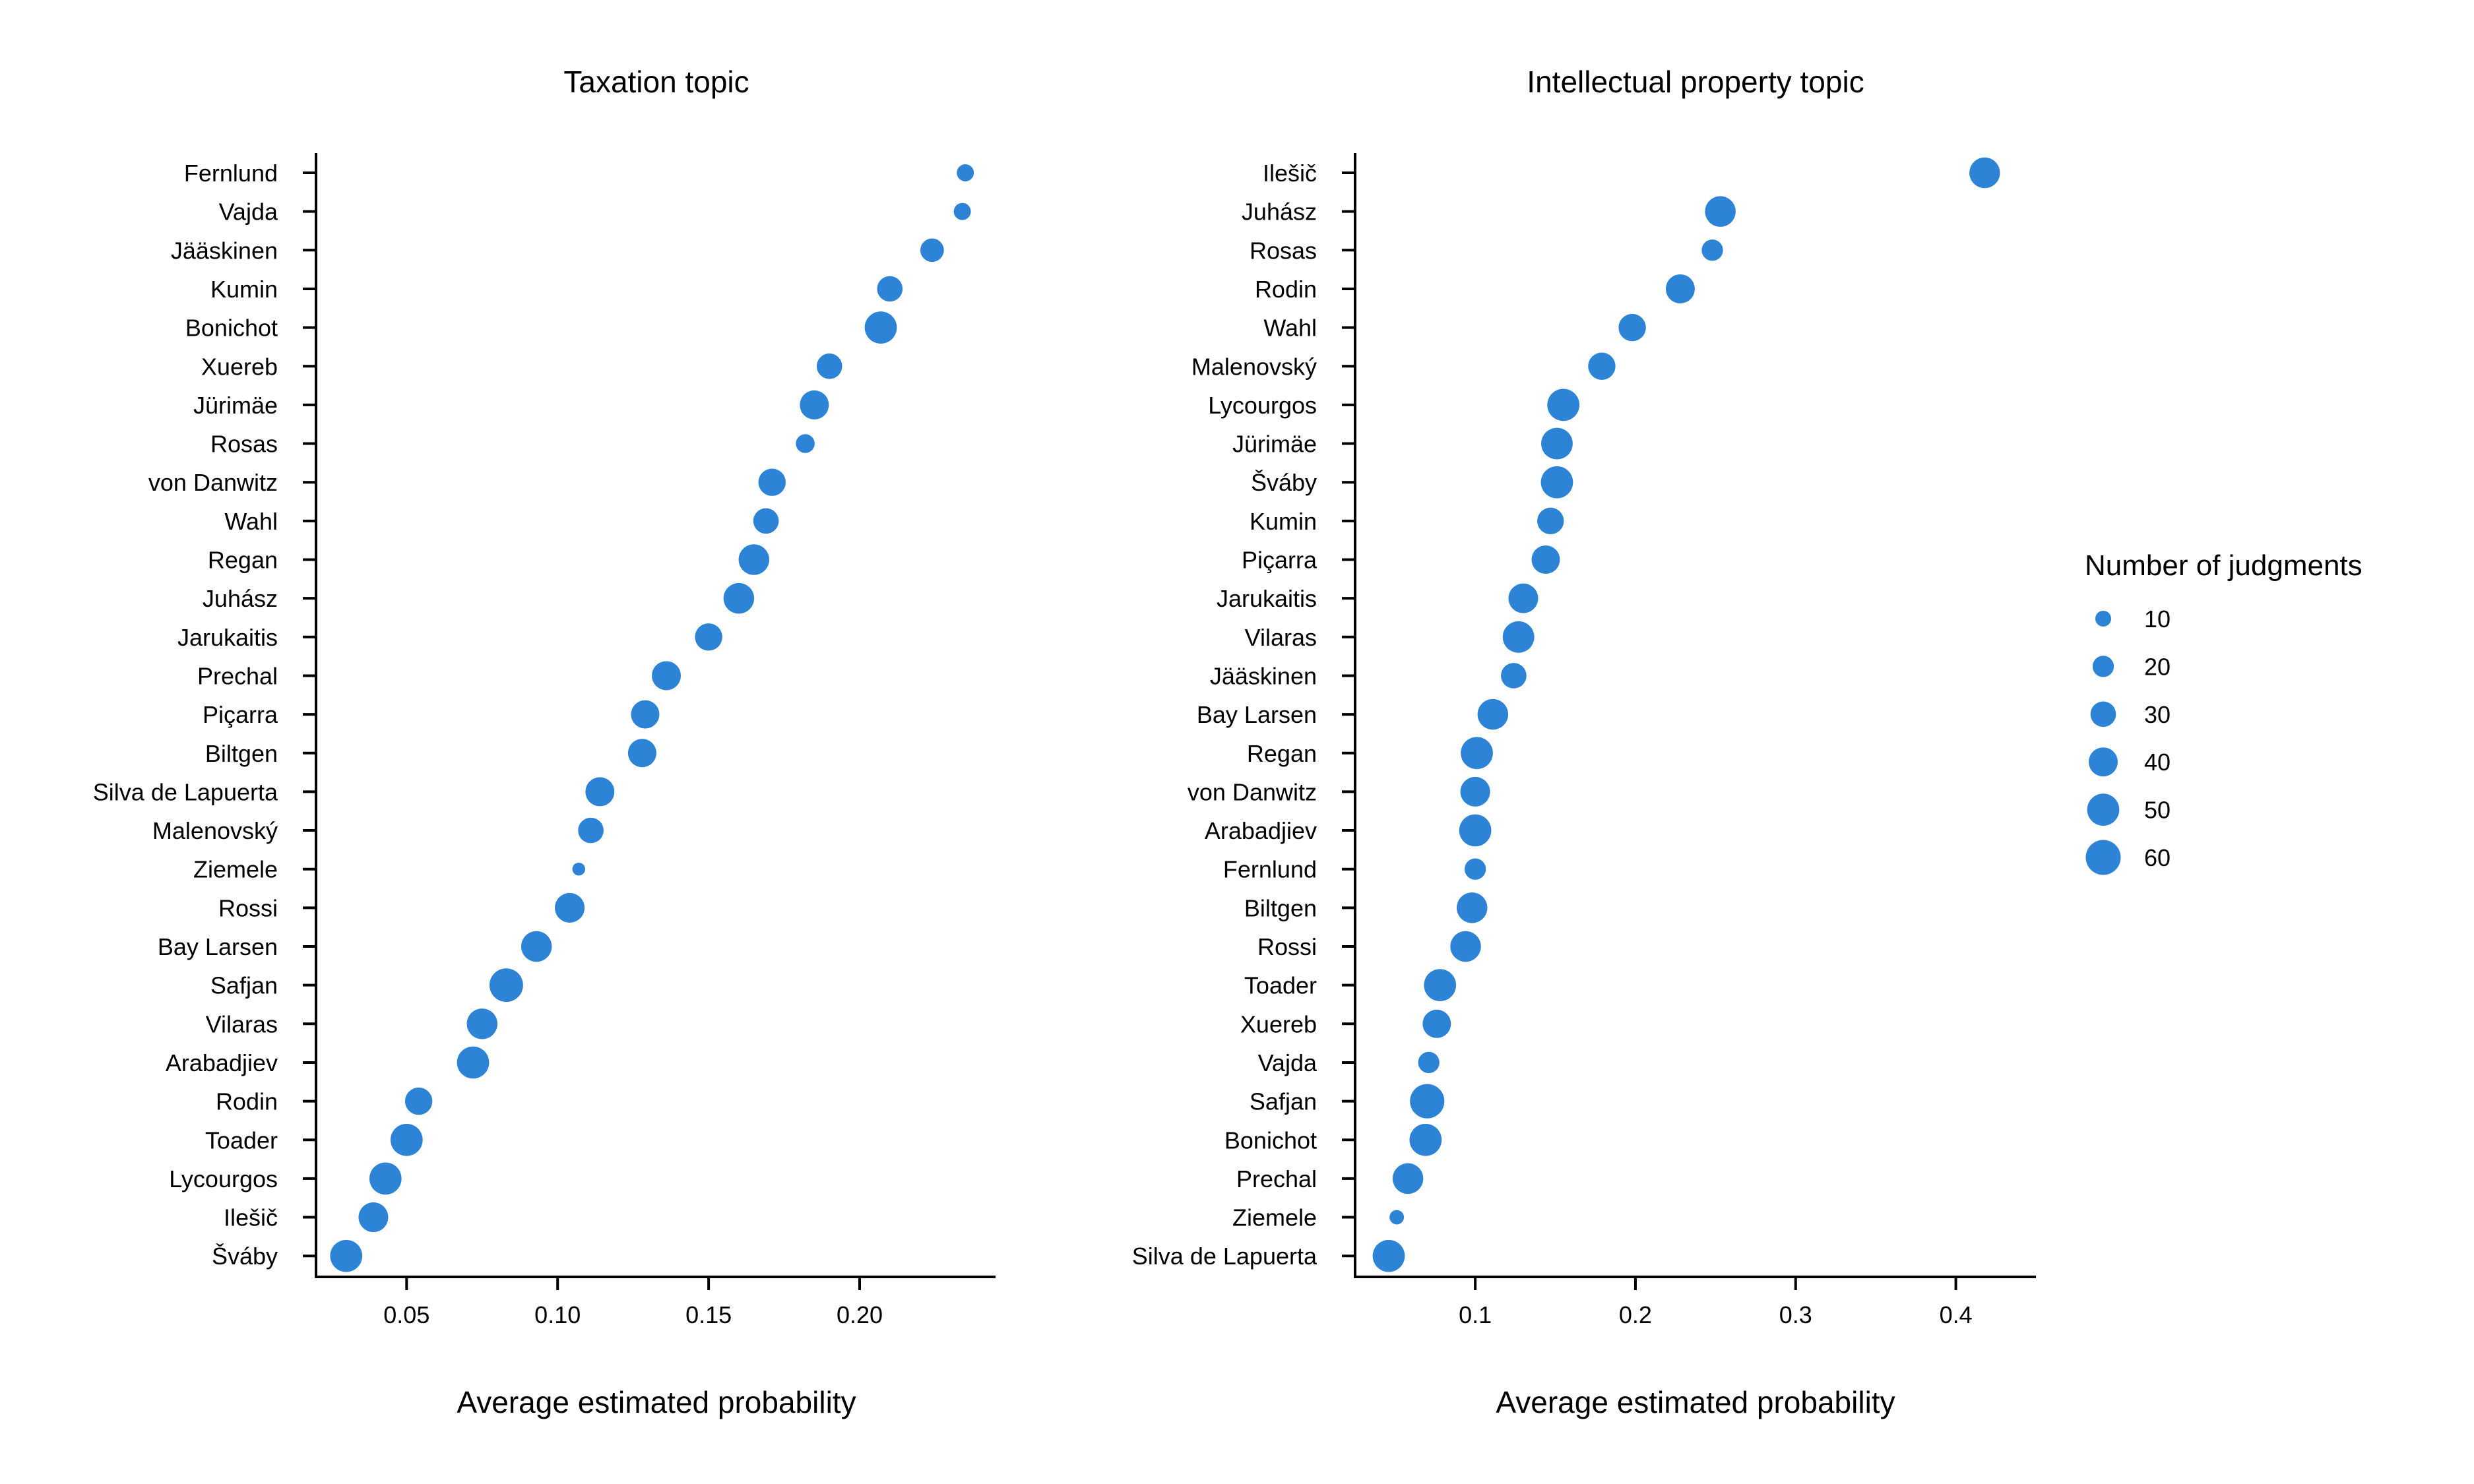 The width and height of the screenshot is (2474, 1484). Describe the element at coordinates (1795, 1315) in the screenshot. I see `x-tick-label-intellectual-property: 0.3` at that location.